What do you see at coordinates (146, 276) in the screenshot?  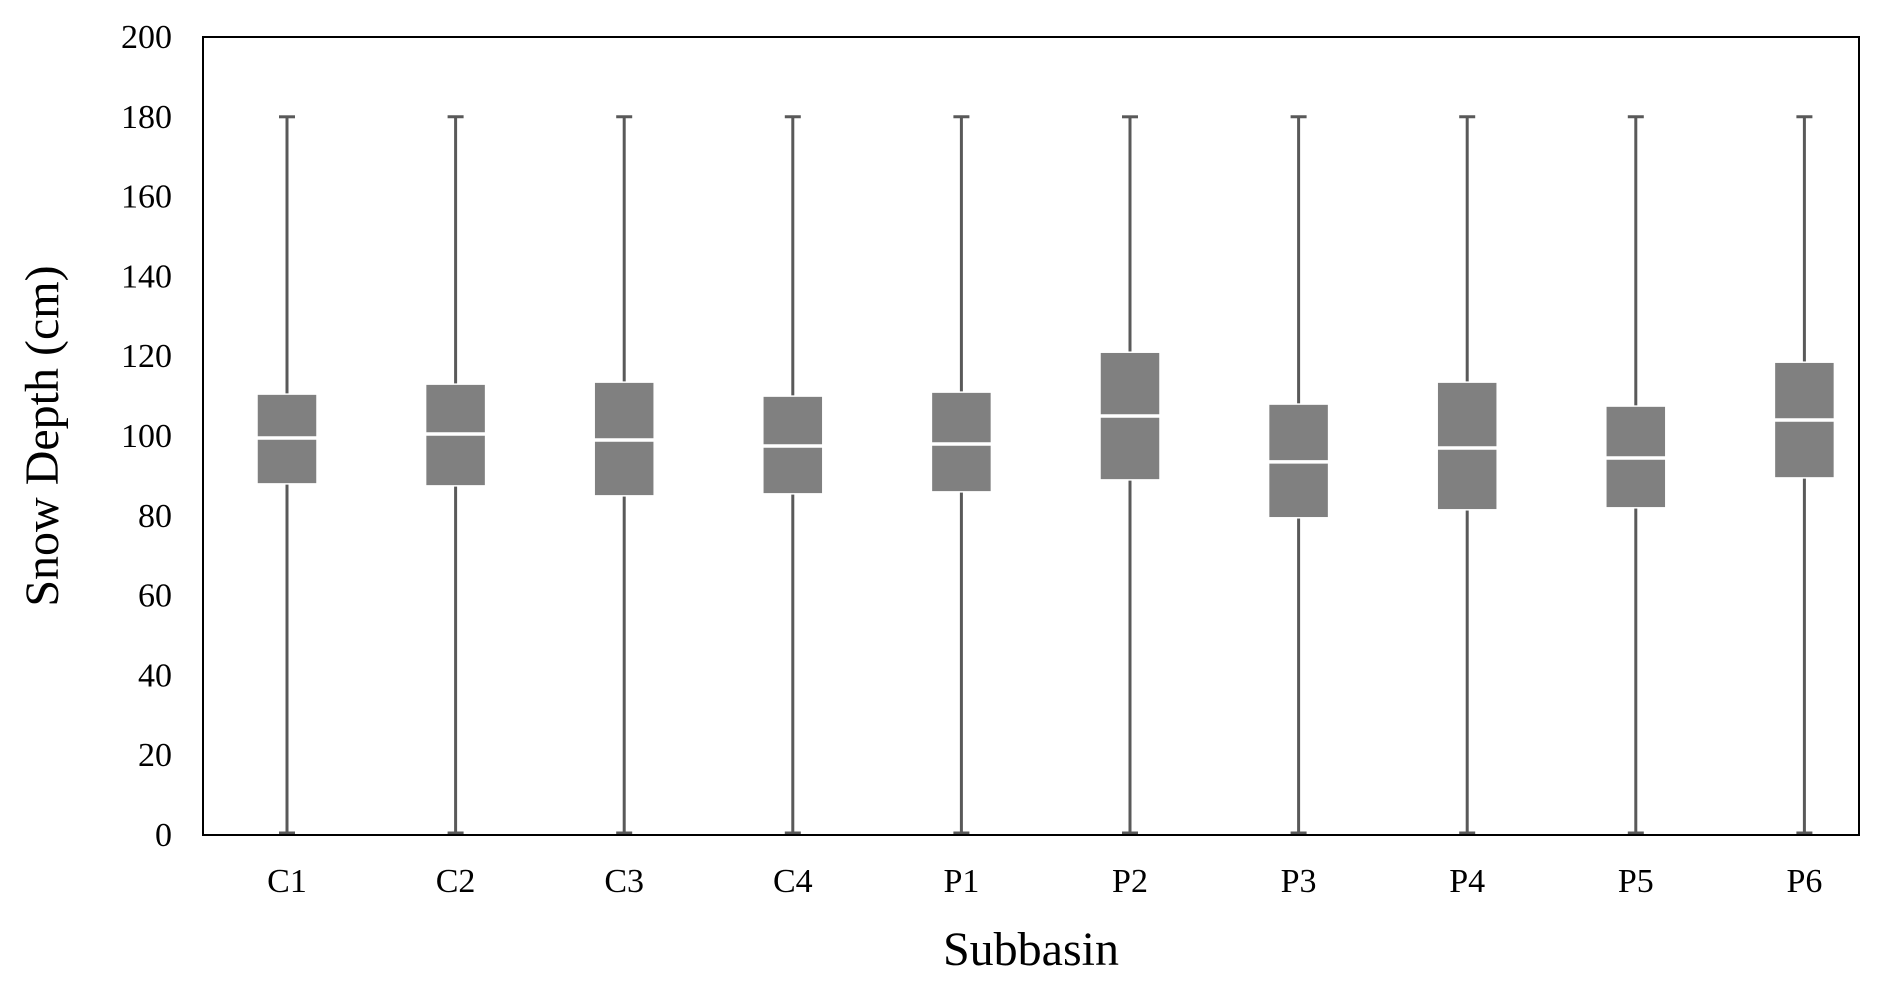 I see `y-tick-label: 140` at bounding box center [146, 276].